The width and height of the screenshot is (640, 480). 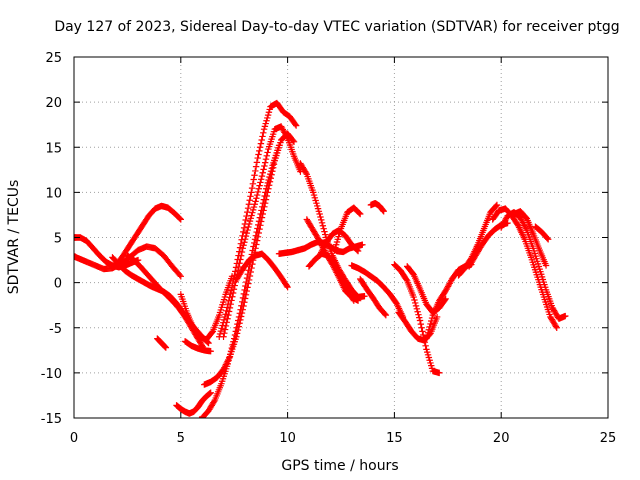 What do you see at coordinates (501, 438) in the screenshot?
I see `x-tick-label: 20` at bounding box center [501, 438].